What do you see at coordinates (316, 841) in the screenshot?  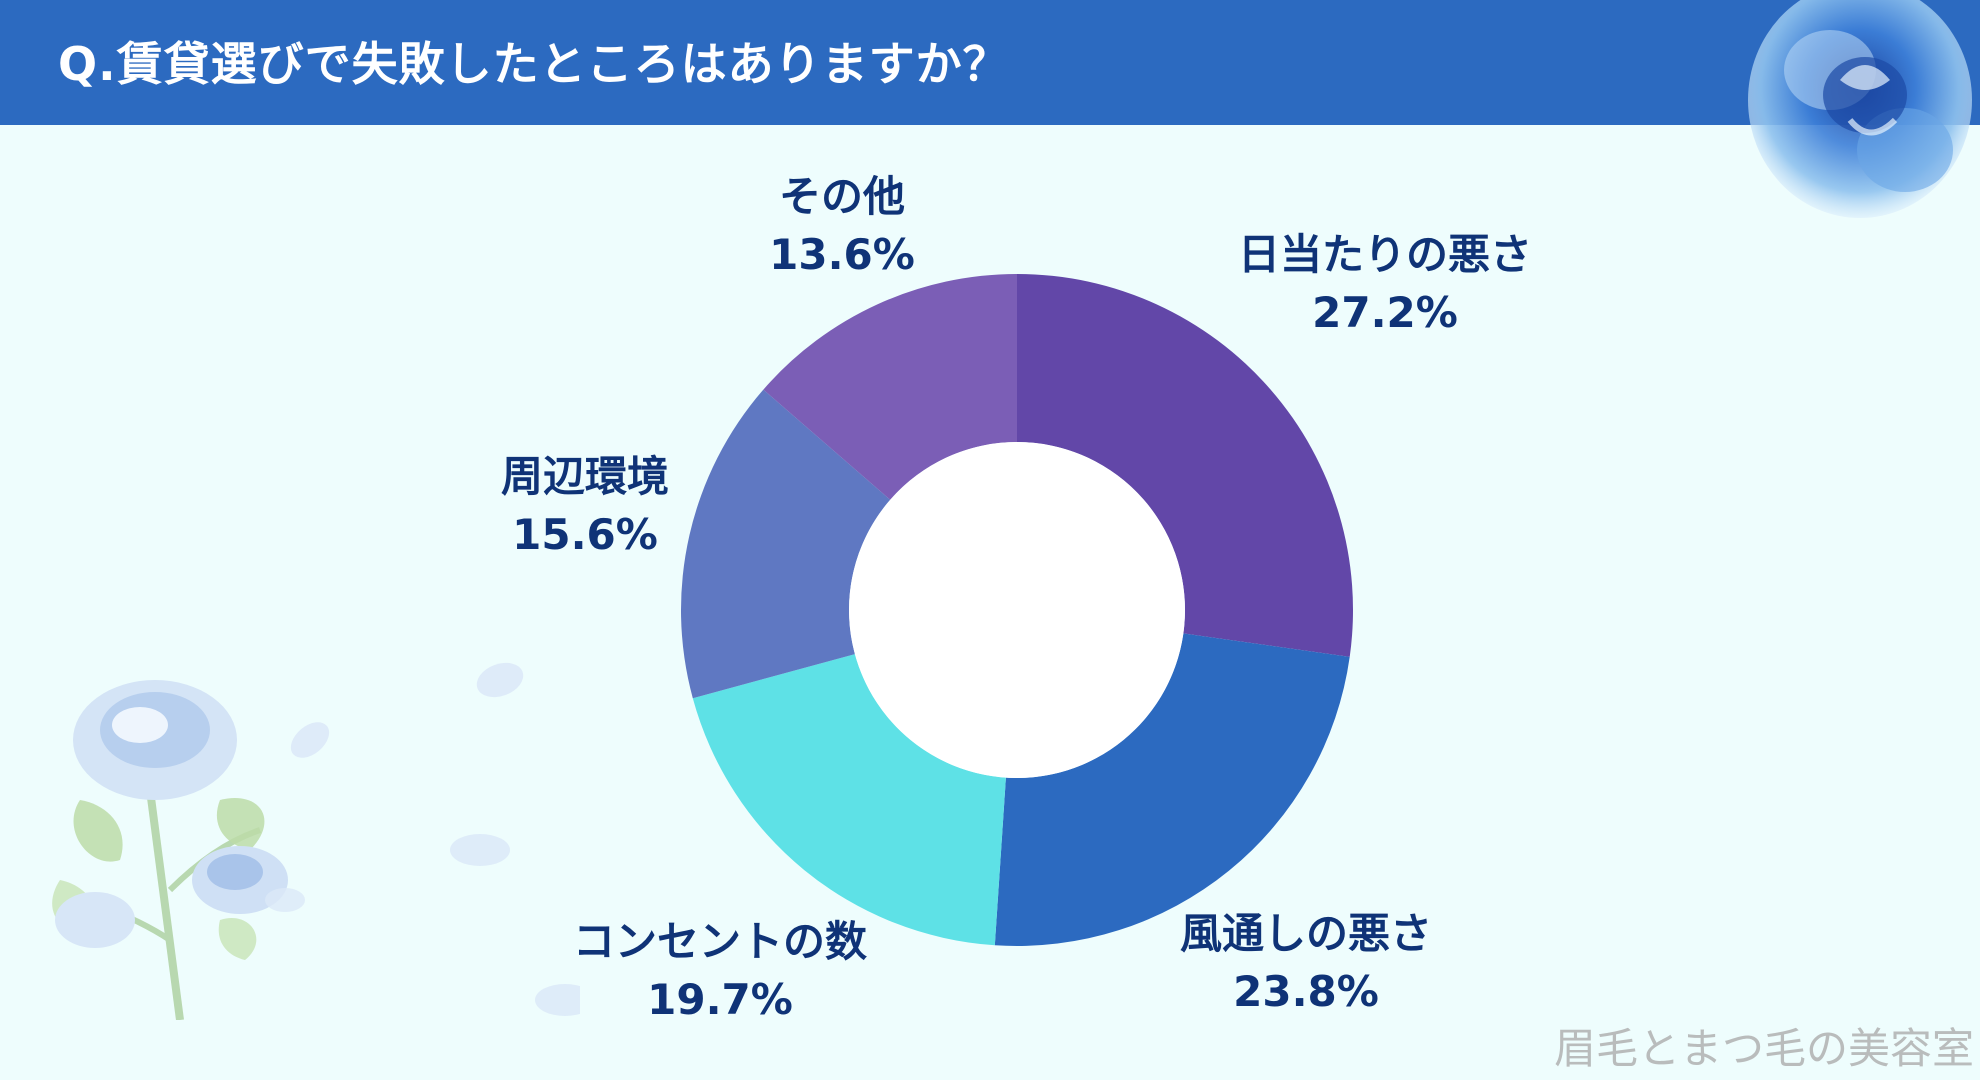 I see `rose-decoration-bottom-left` at bounding box center [316, 841].